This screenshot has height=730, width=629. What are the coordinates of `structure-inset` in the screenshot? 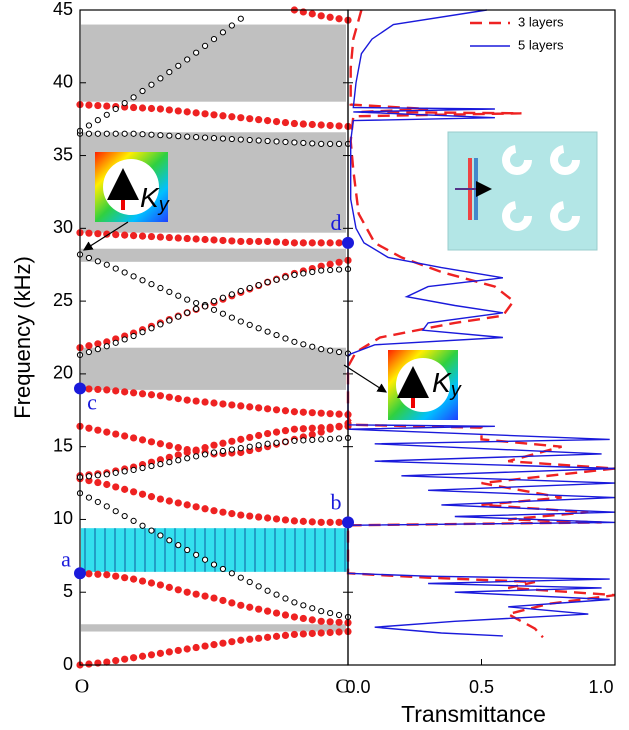 It's located at (522, 191).